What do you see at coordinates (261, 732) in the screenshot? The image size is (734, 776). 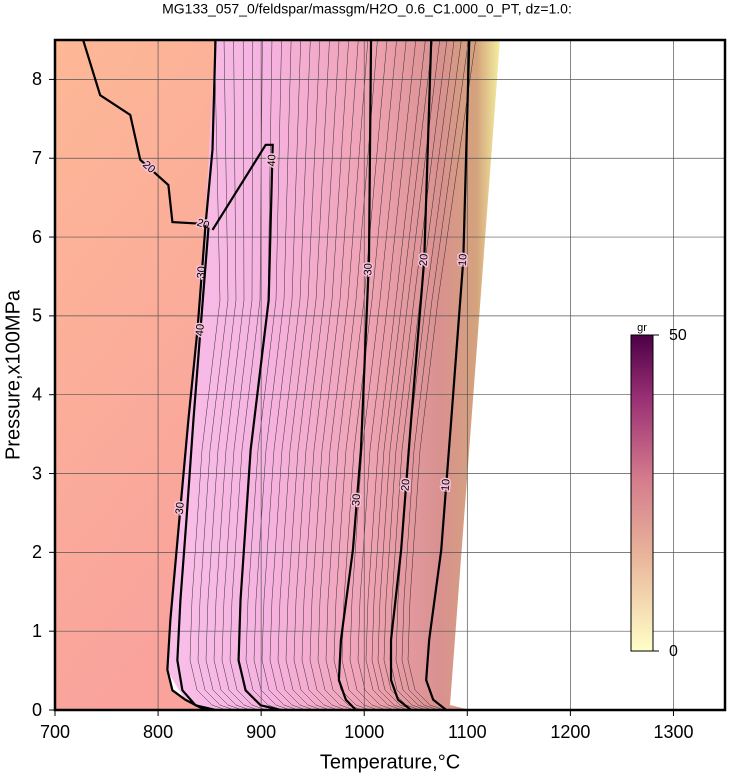 I see `x-tick-label: 900` at bounding box center [261, 732].